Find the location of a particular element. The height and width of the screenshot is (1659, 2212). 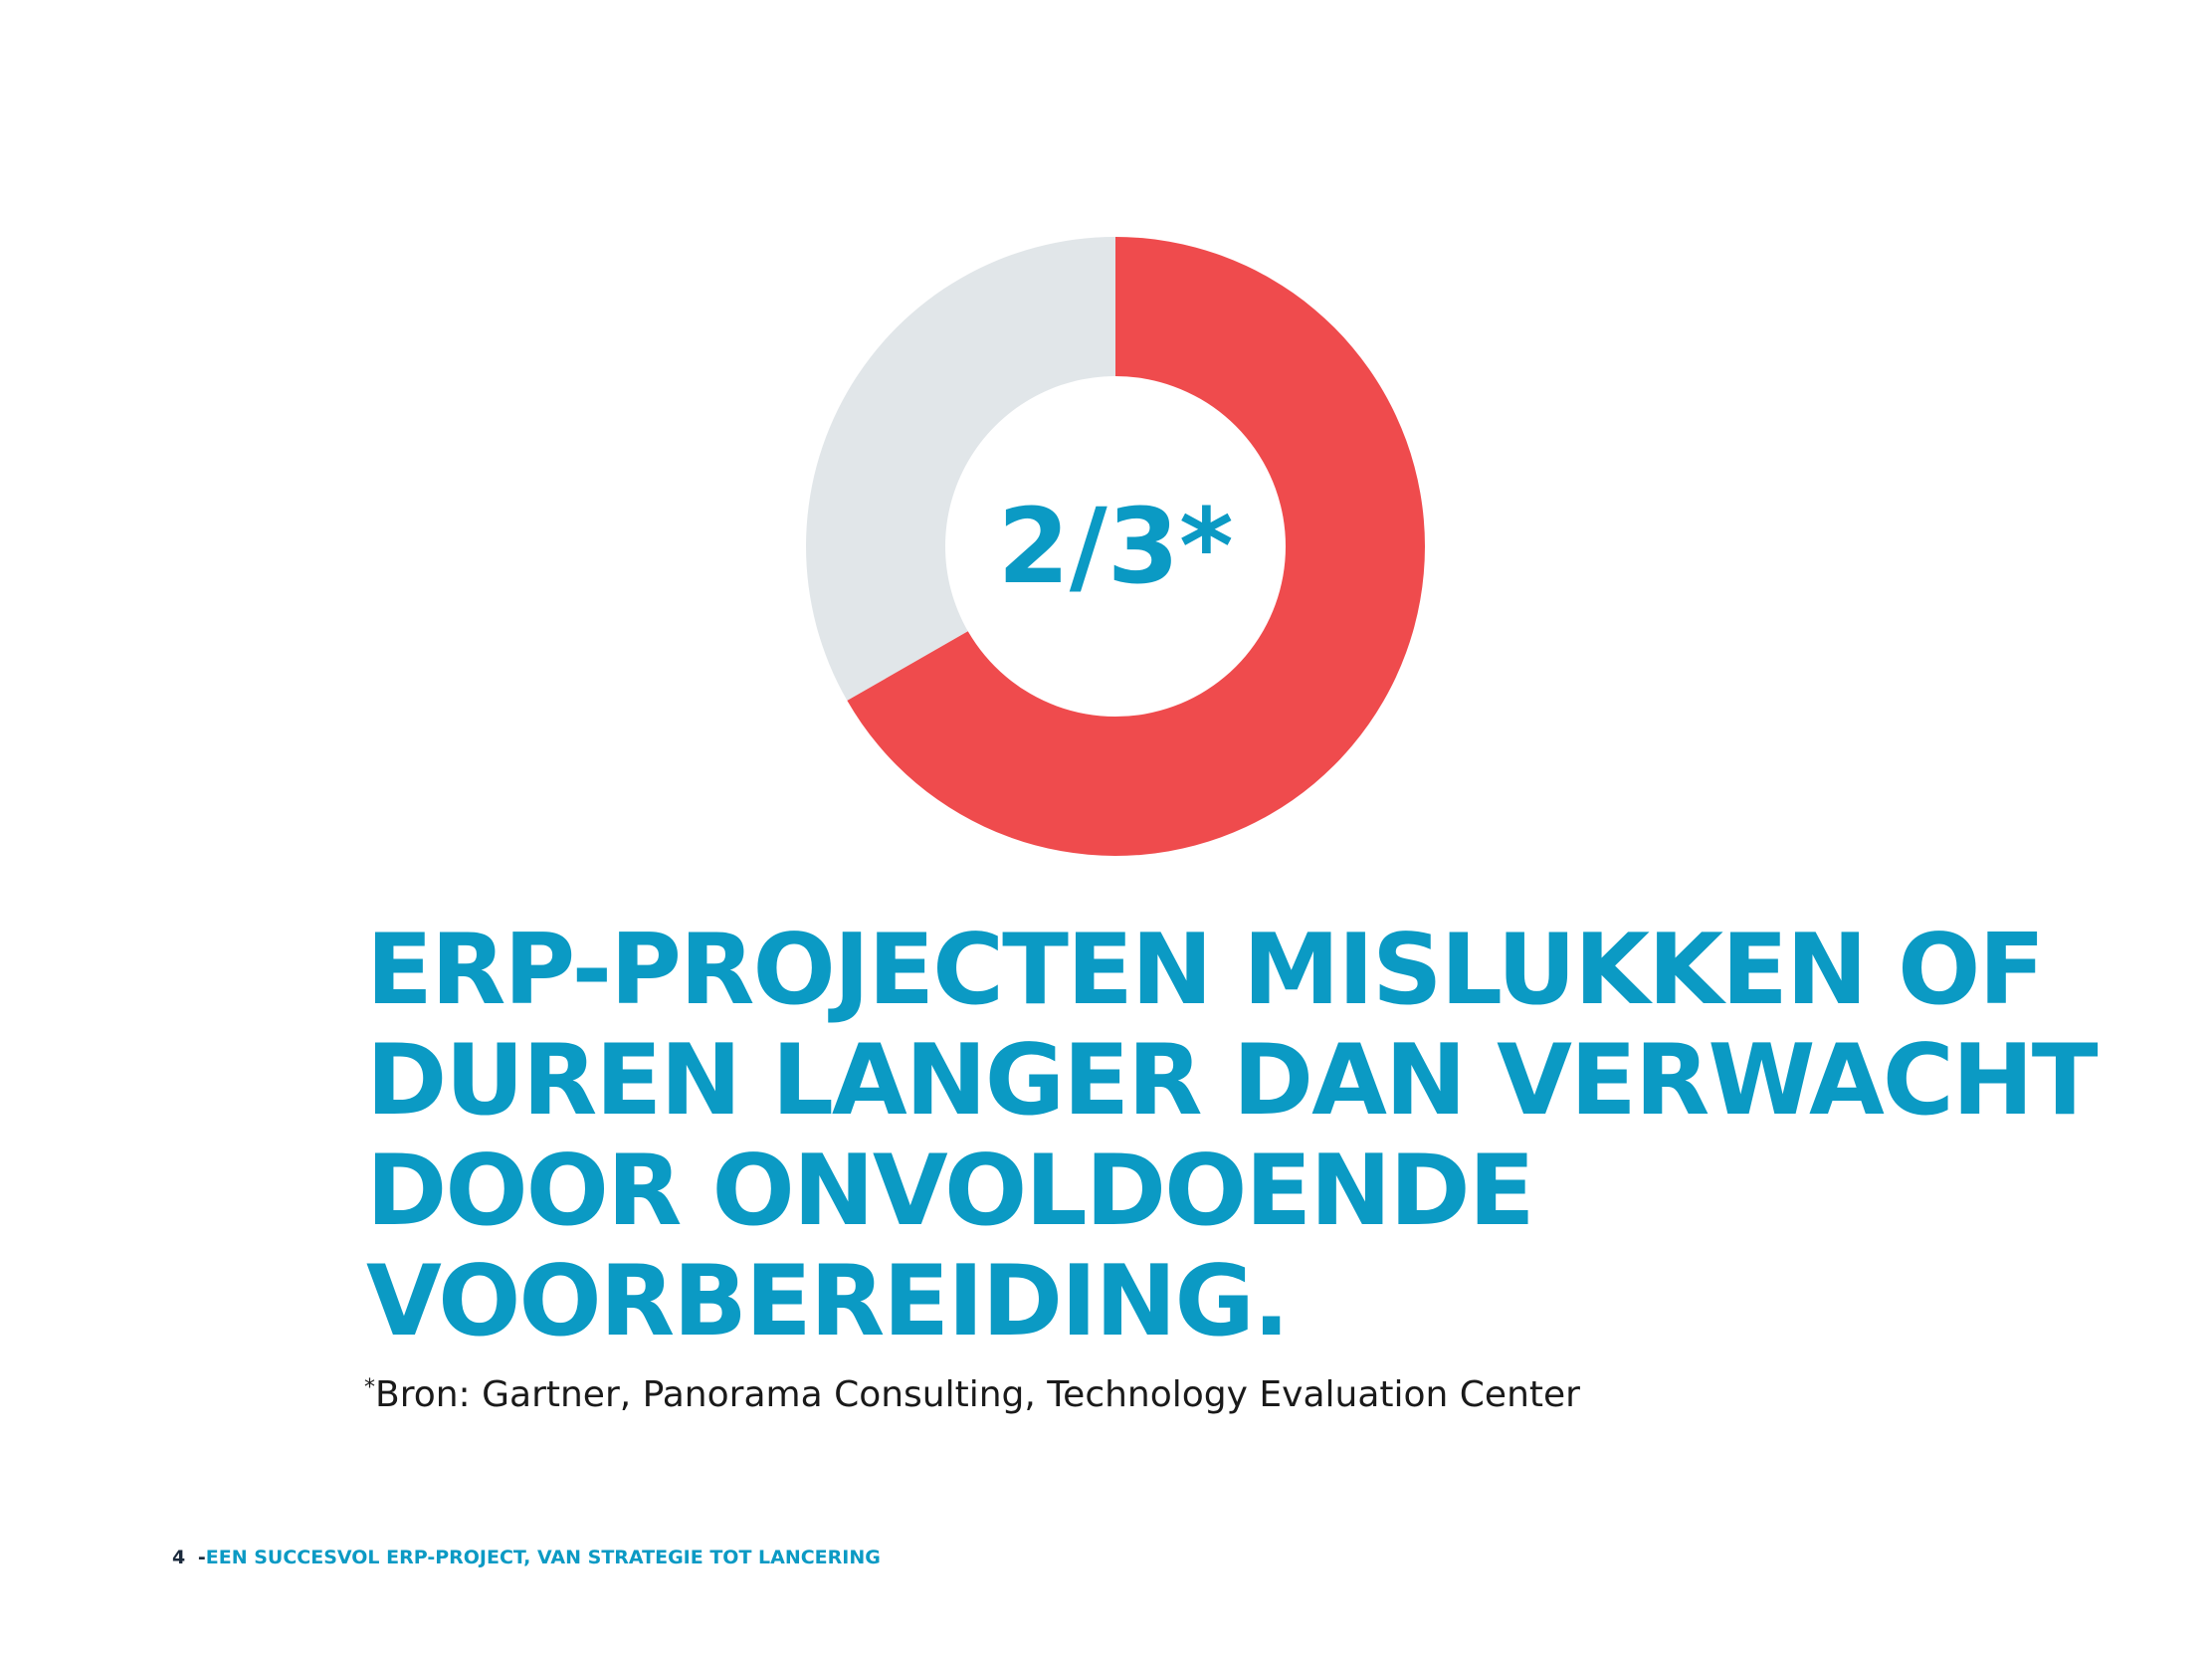

page-number: 4 is located at coordinates (179, 1557).